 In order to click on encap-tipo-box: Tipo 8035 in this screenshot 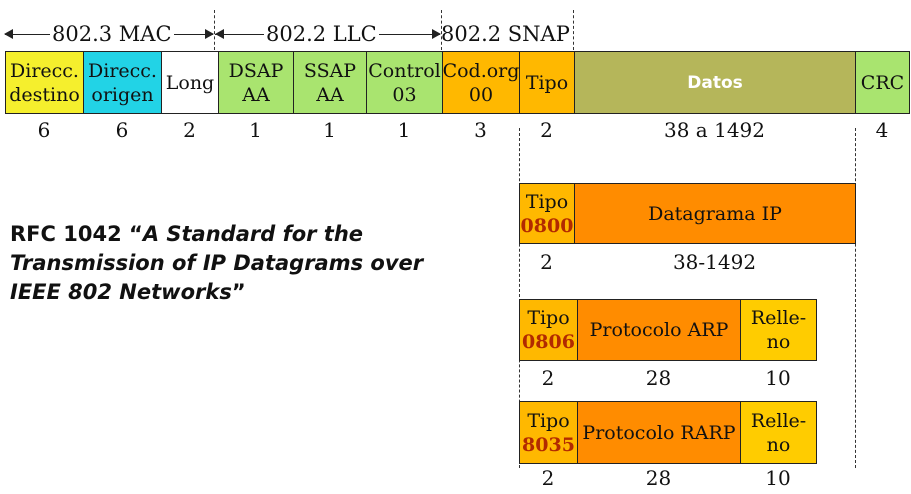, I will do `click(548, 432)`.